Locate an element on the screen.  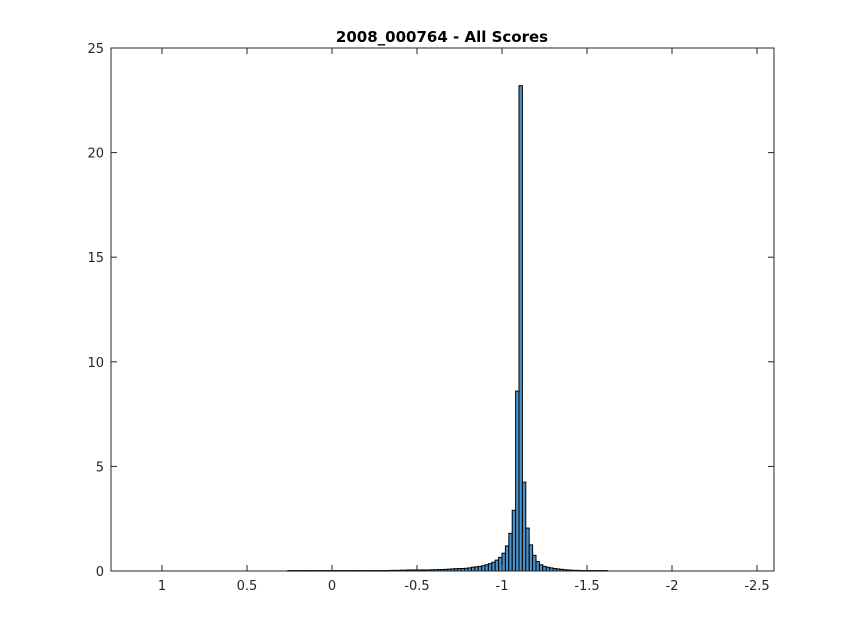
y-tick-label: 5 is located at coordinates (100, 467).